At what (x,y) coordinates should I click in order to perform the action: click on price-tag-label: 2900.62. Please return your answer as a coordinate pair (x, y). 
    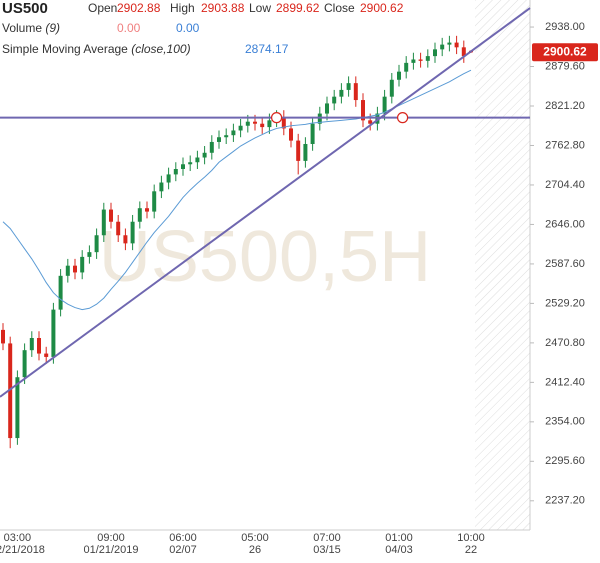
    Looking at the image, I should click on (565, 51).